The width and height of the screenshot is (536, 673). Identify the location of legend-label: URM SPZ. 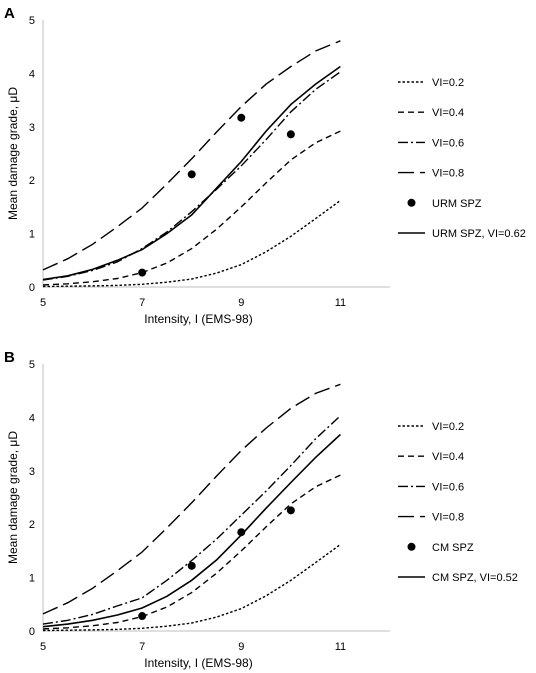
(457, 204).